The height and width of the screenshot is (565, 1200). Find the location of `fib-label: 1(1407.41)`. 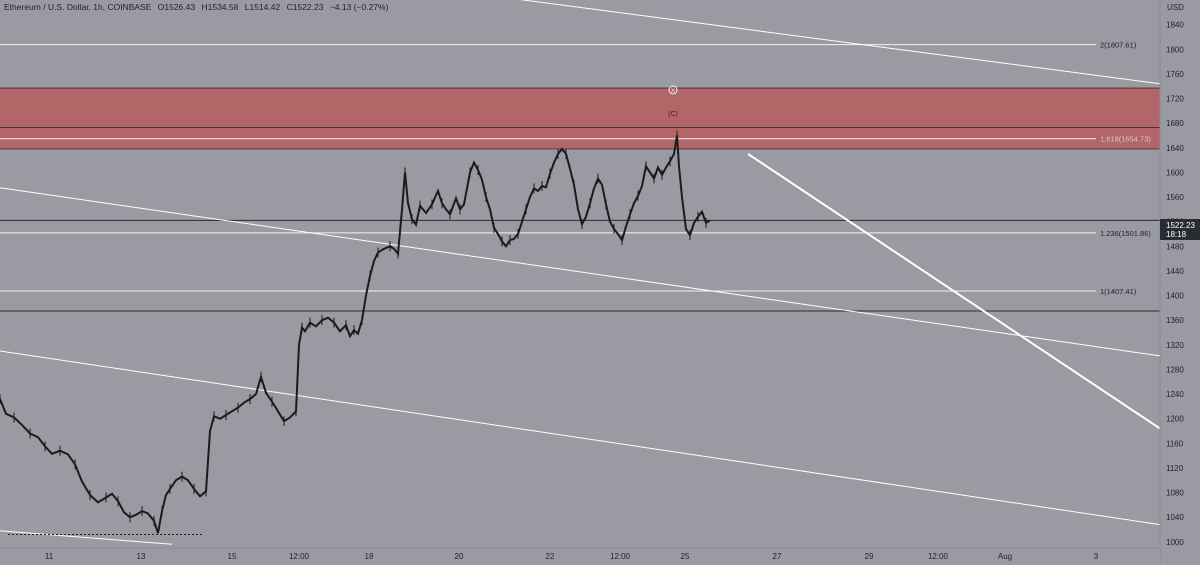

fib-label: 1(1407.41) is located at coordinates (1118, 291).